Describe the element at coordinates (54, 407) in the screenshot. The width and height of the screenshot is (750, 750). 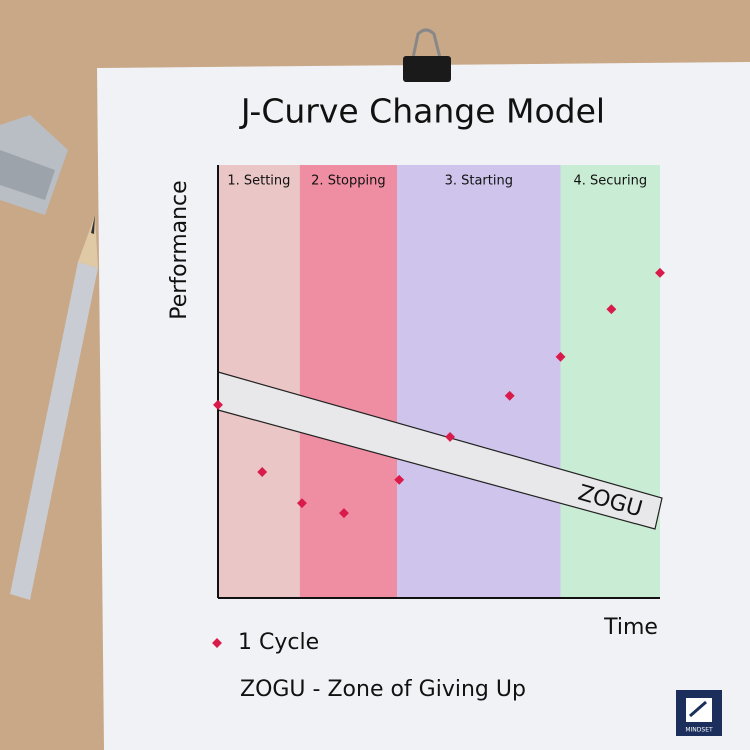
I see `pencil` at that location.